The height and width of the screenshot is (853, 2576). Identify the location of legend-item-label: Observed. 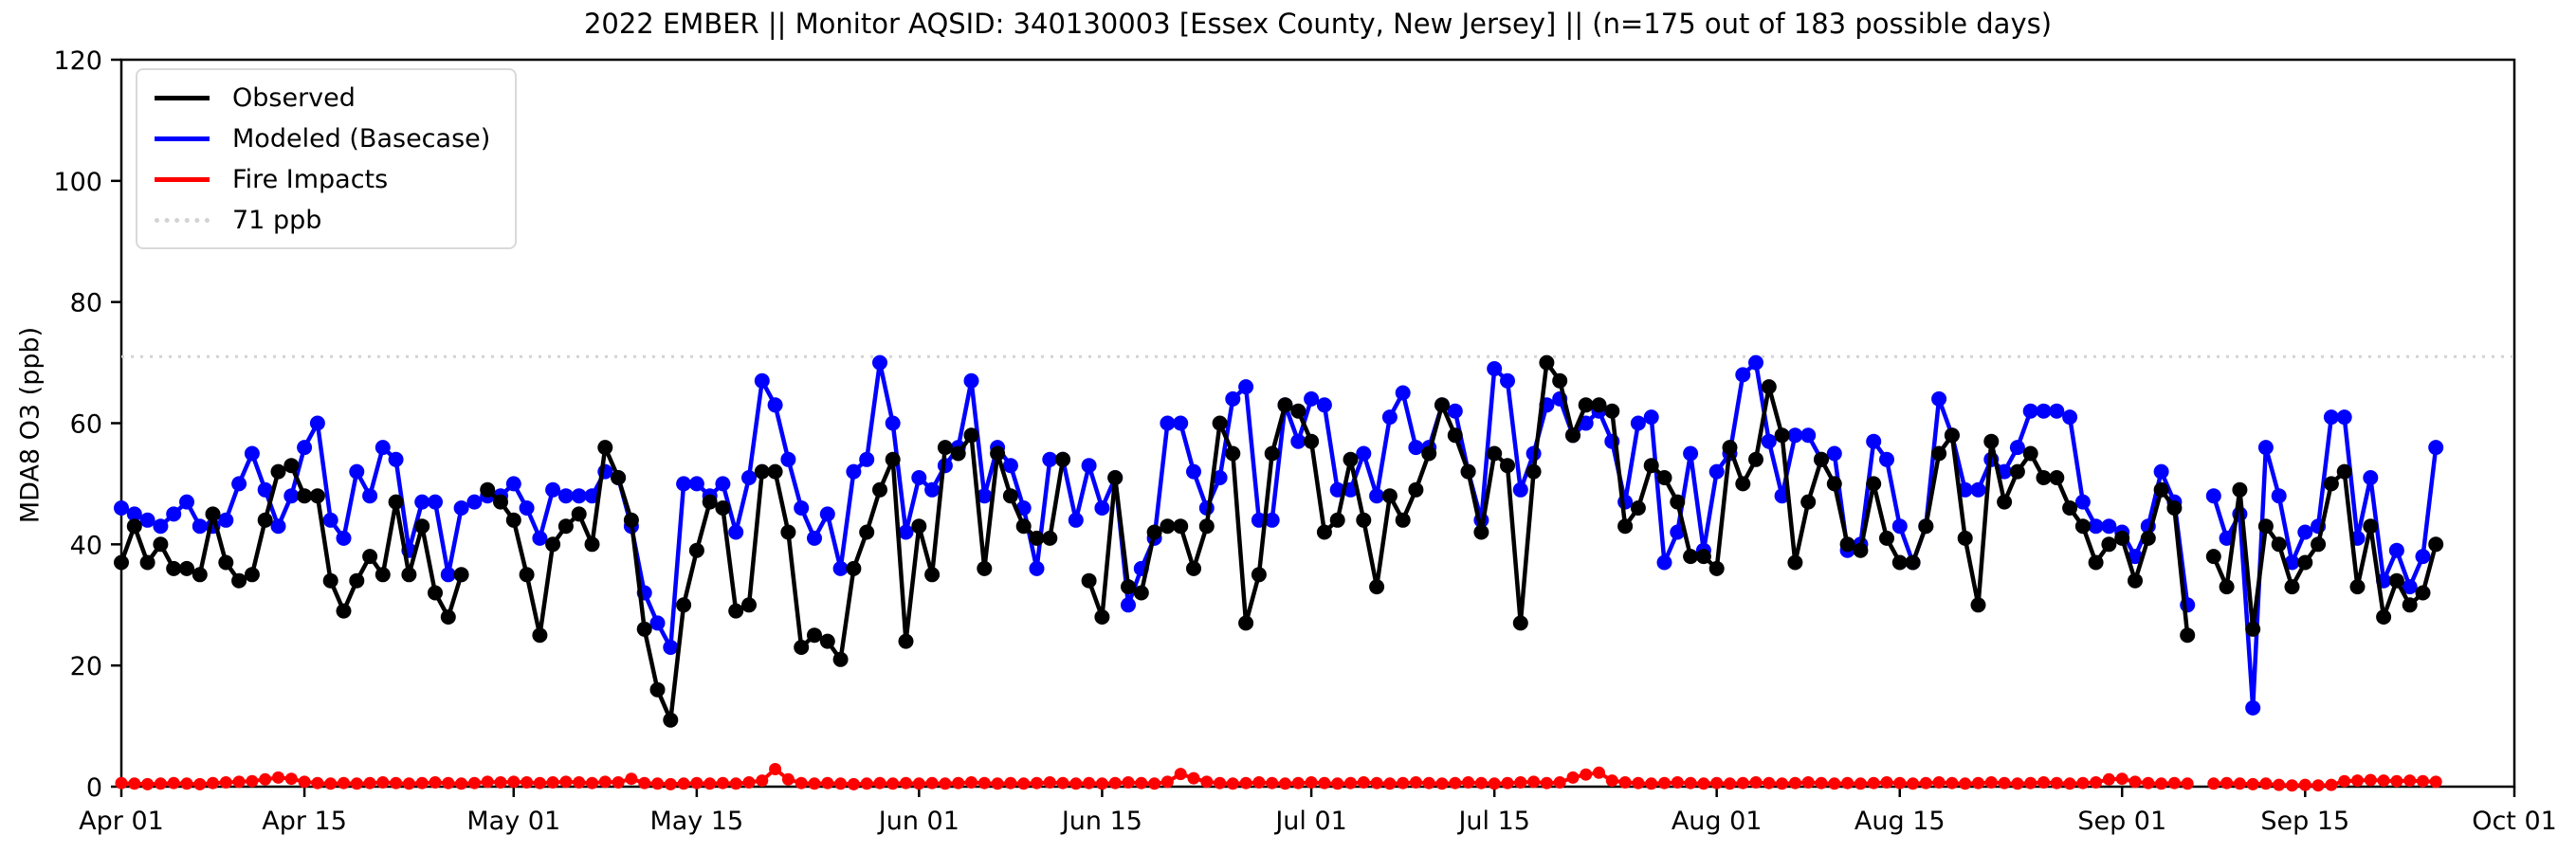
(294, 97).